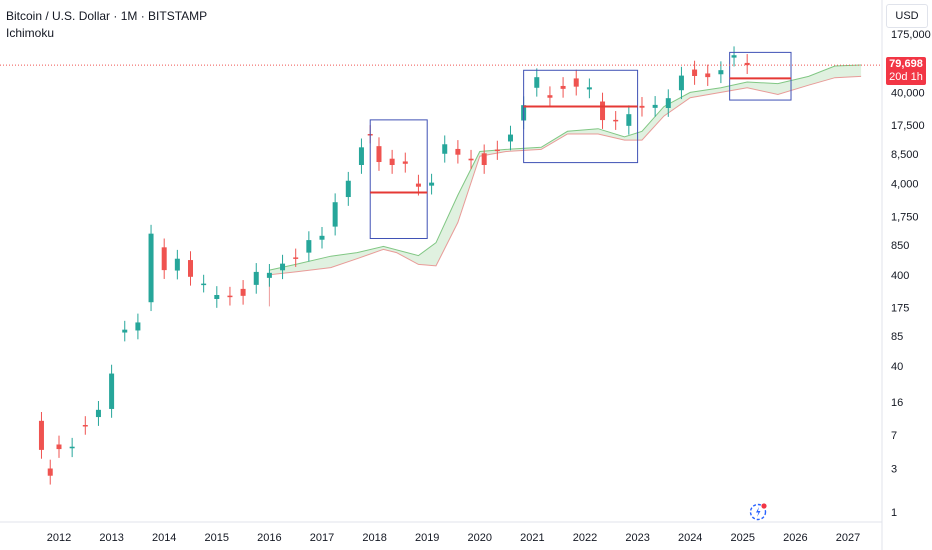 Image resolution: width=932 pixels, height=550 pixels. Describe the element at coordinates (217, 538) in the screenshot. I see `x-tick-label: 2015` at that location.